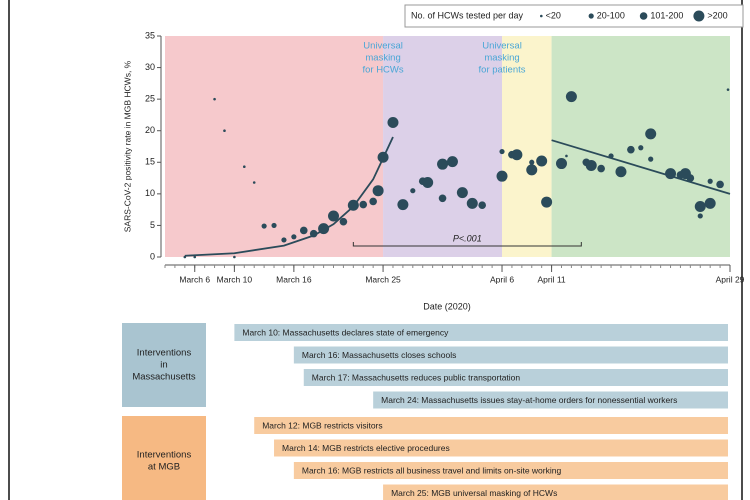 This screenshot has height=500, width=750. What do you see at coordinates (235, 279) in the screenshot?
I see `x-tick-label: March 10` at bounding box center [235, 279].